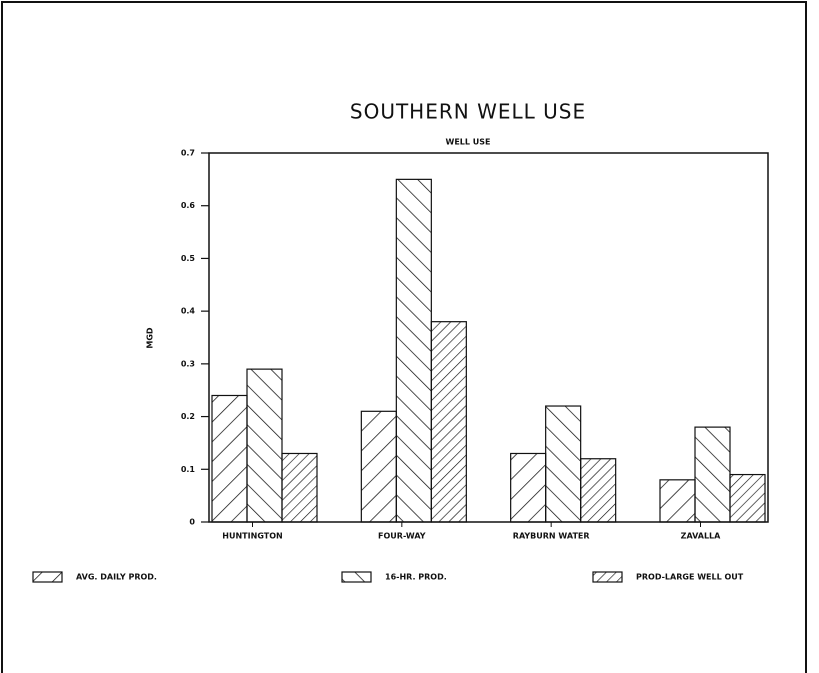  I want to click on legend-label: 16-HR. PROD., so click(416, 577).